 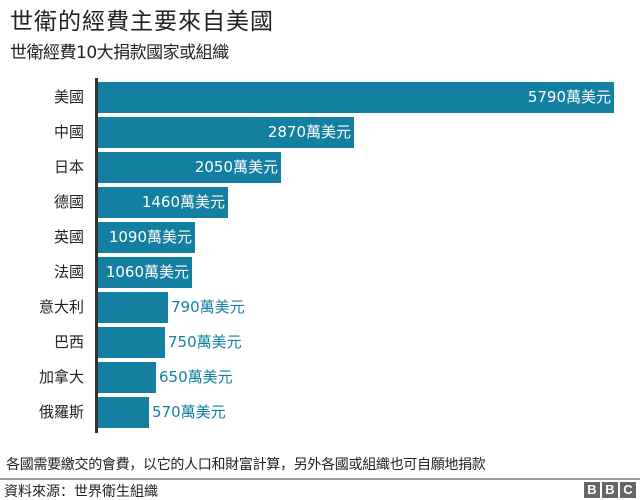 What do you see at coordinates (196, 377) in the screenshot?
I see `value-label: 650萬美元` at bounding box center [196, 377].